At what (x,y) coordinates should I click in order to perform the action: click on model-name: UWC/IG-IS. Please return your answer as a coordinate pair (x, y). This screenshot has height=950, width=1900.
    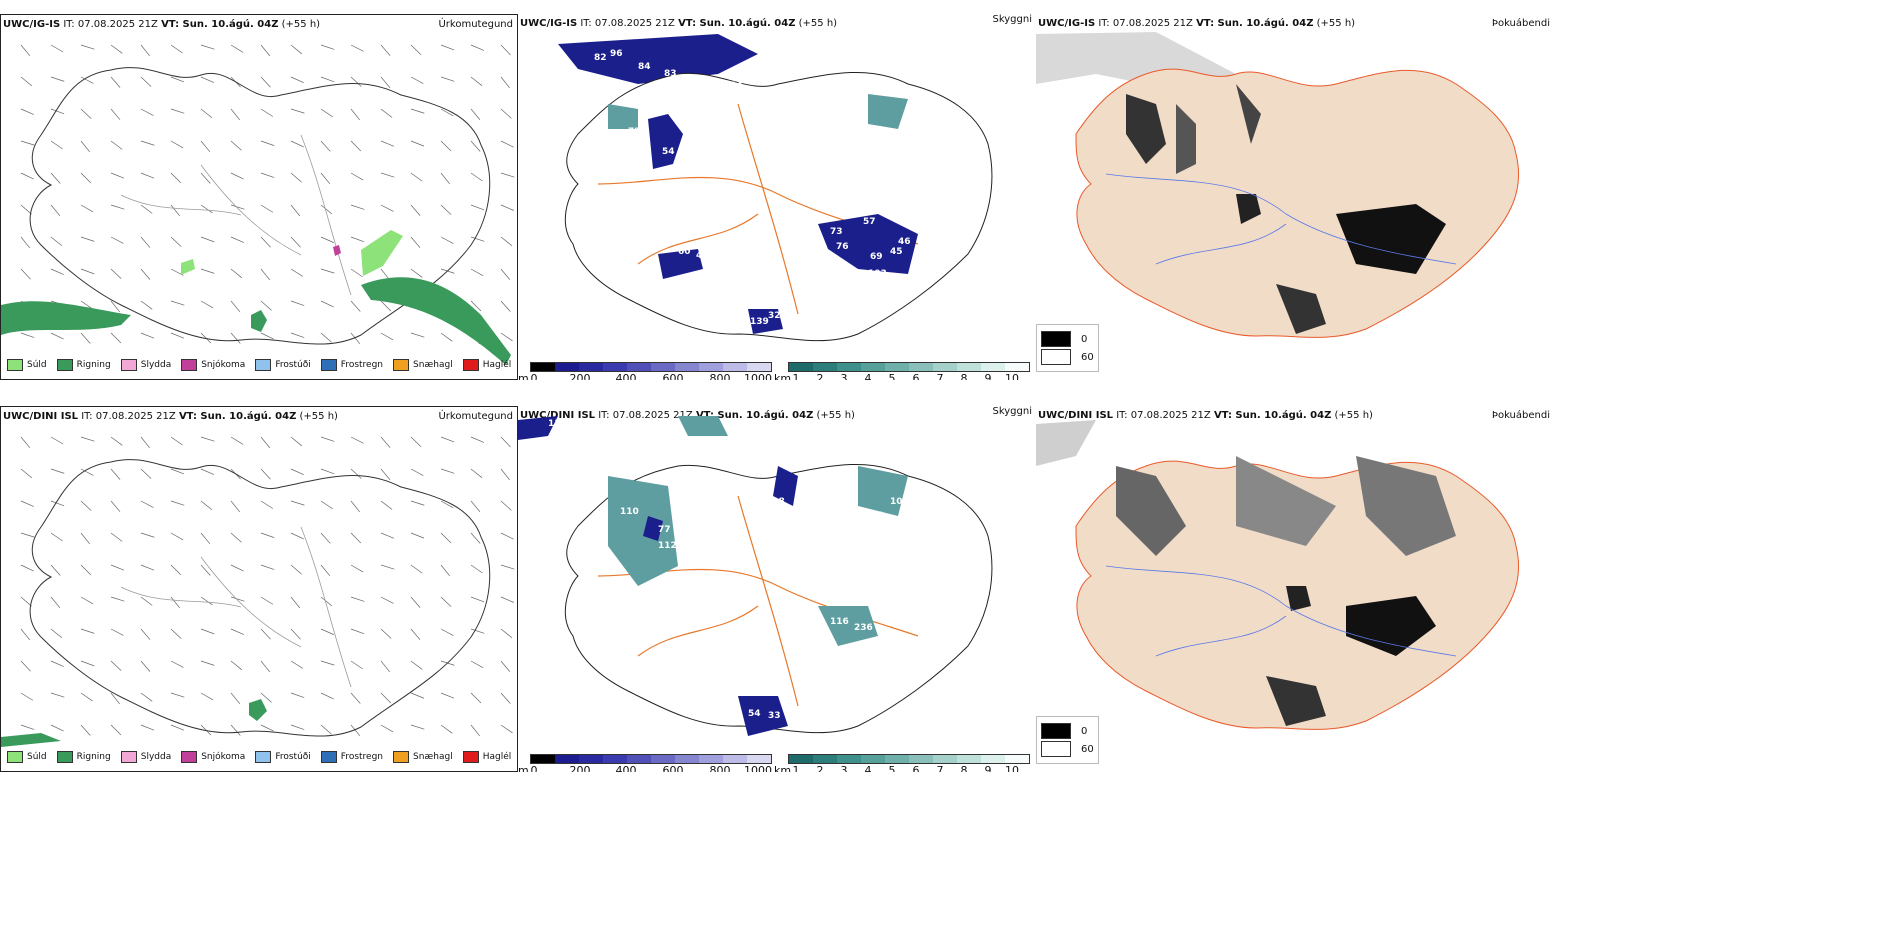
    Looking at the image, I should click on (32, 24).